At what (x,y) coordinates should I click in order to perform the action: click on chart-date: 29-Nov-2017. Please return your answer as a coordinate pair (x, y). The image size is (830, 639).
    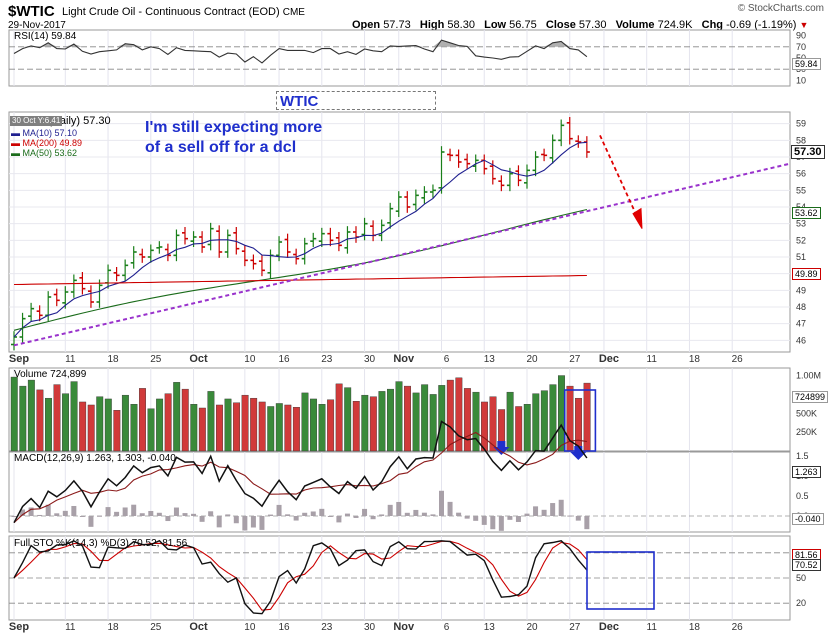
    Looking at the image, I should click on (37, 25).